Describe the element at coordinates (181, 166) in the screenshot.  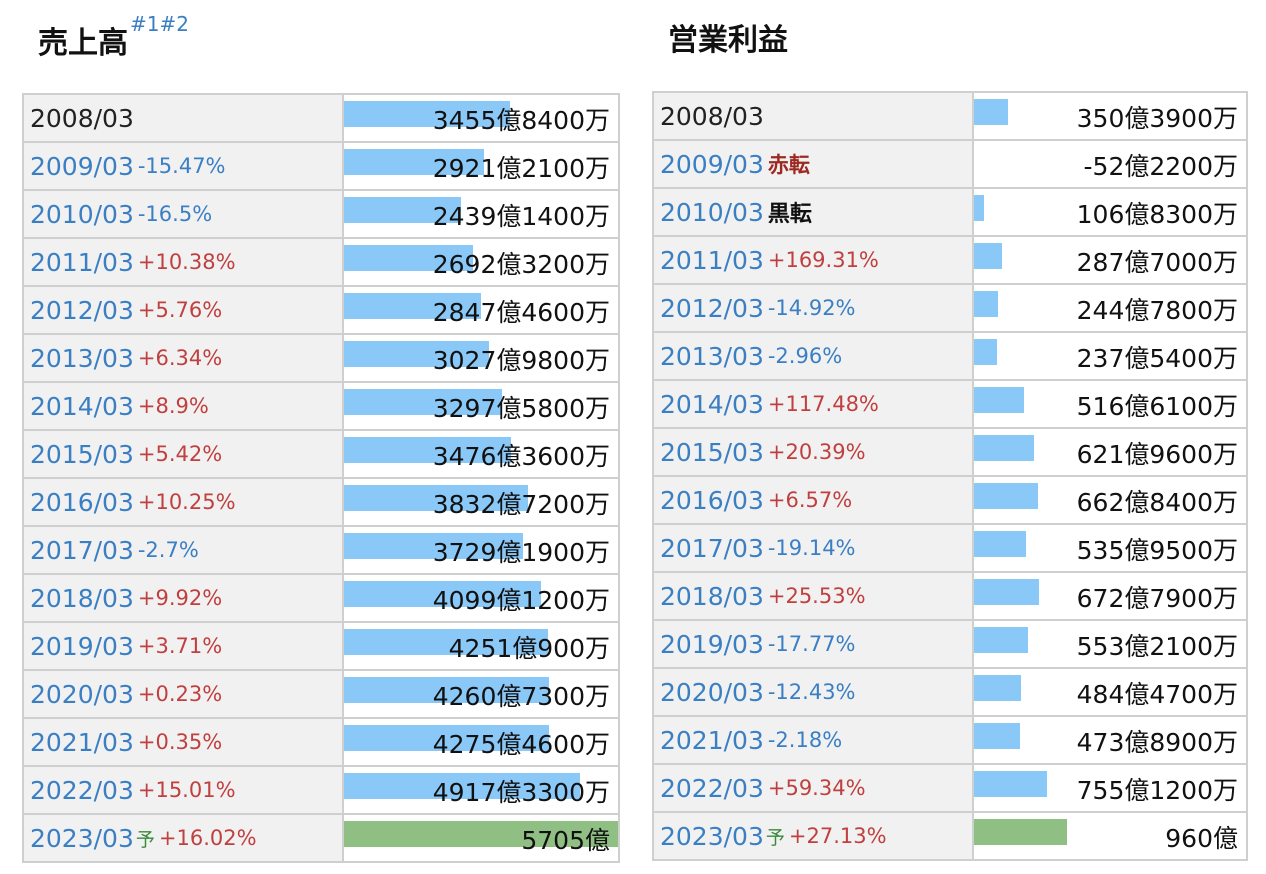
I see `change-rate: -15.47%` at that location.